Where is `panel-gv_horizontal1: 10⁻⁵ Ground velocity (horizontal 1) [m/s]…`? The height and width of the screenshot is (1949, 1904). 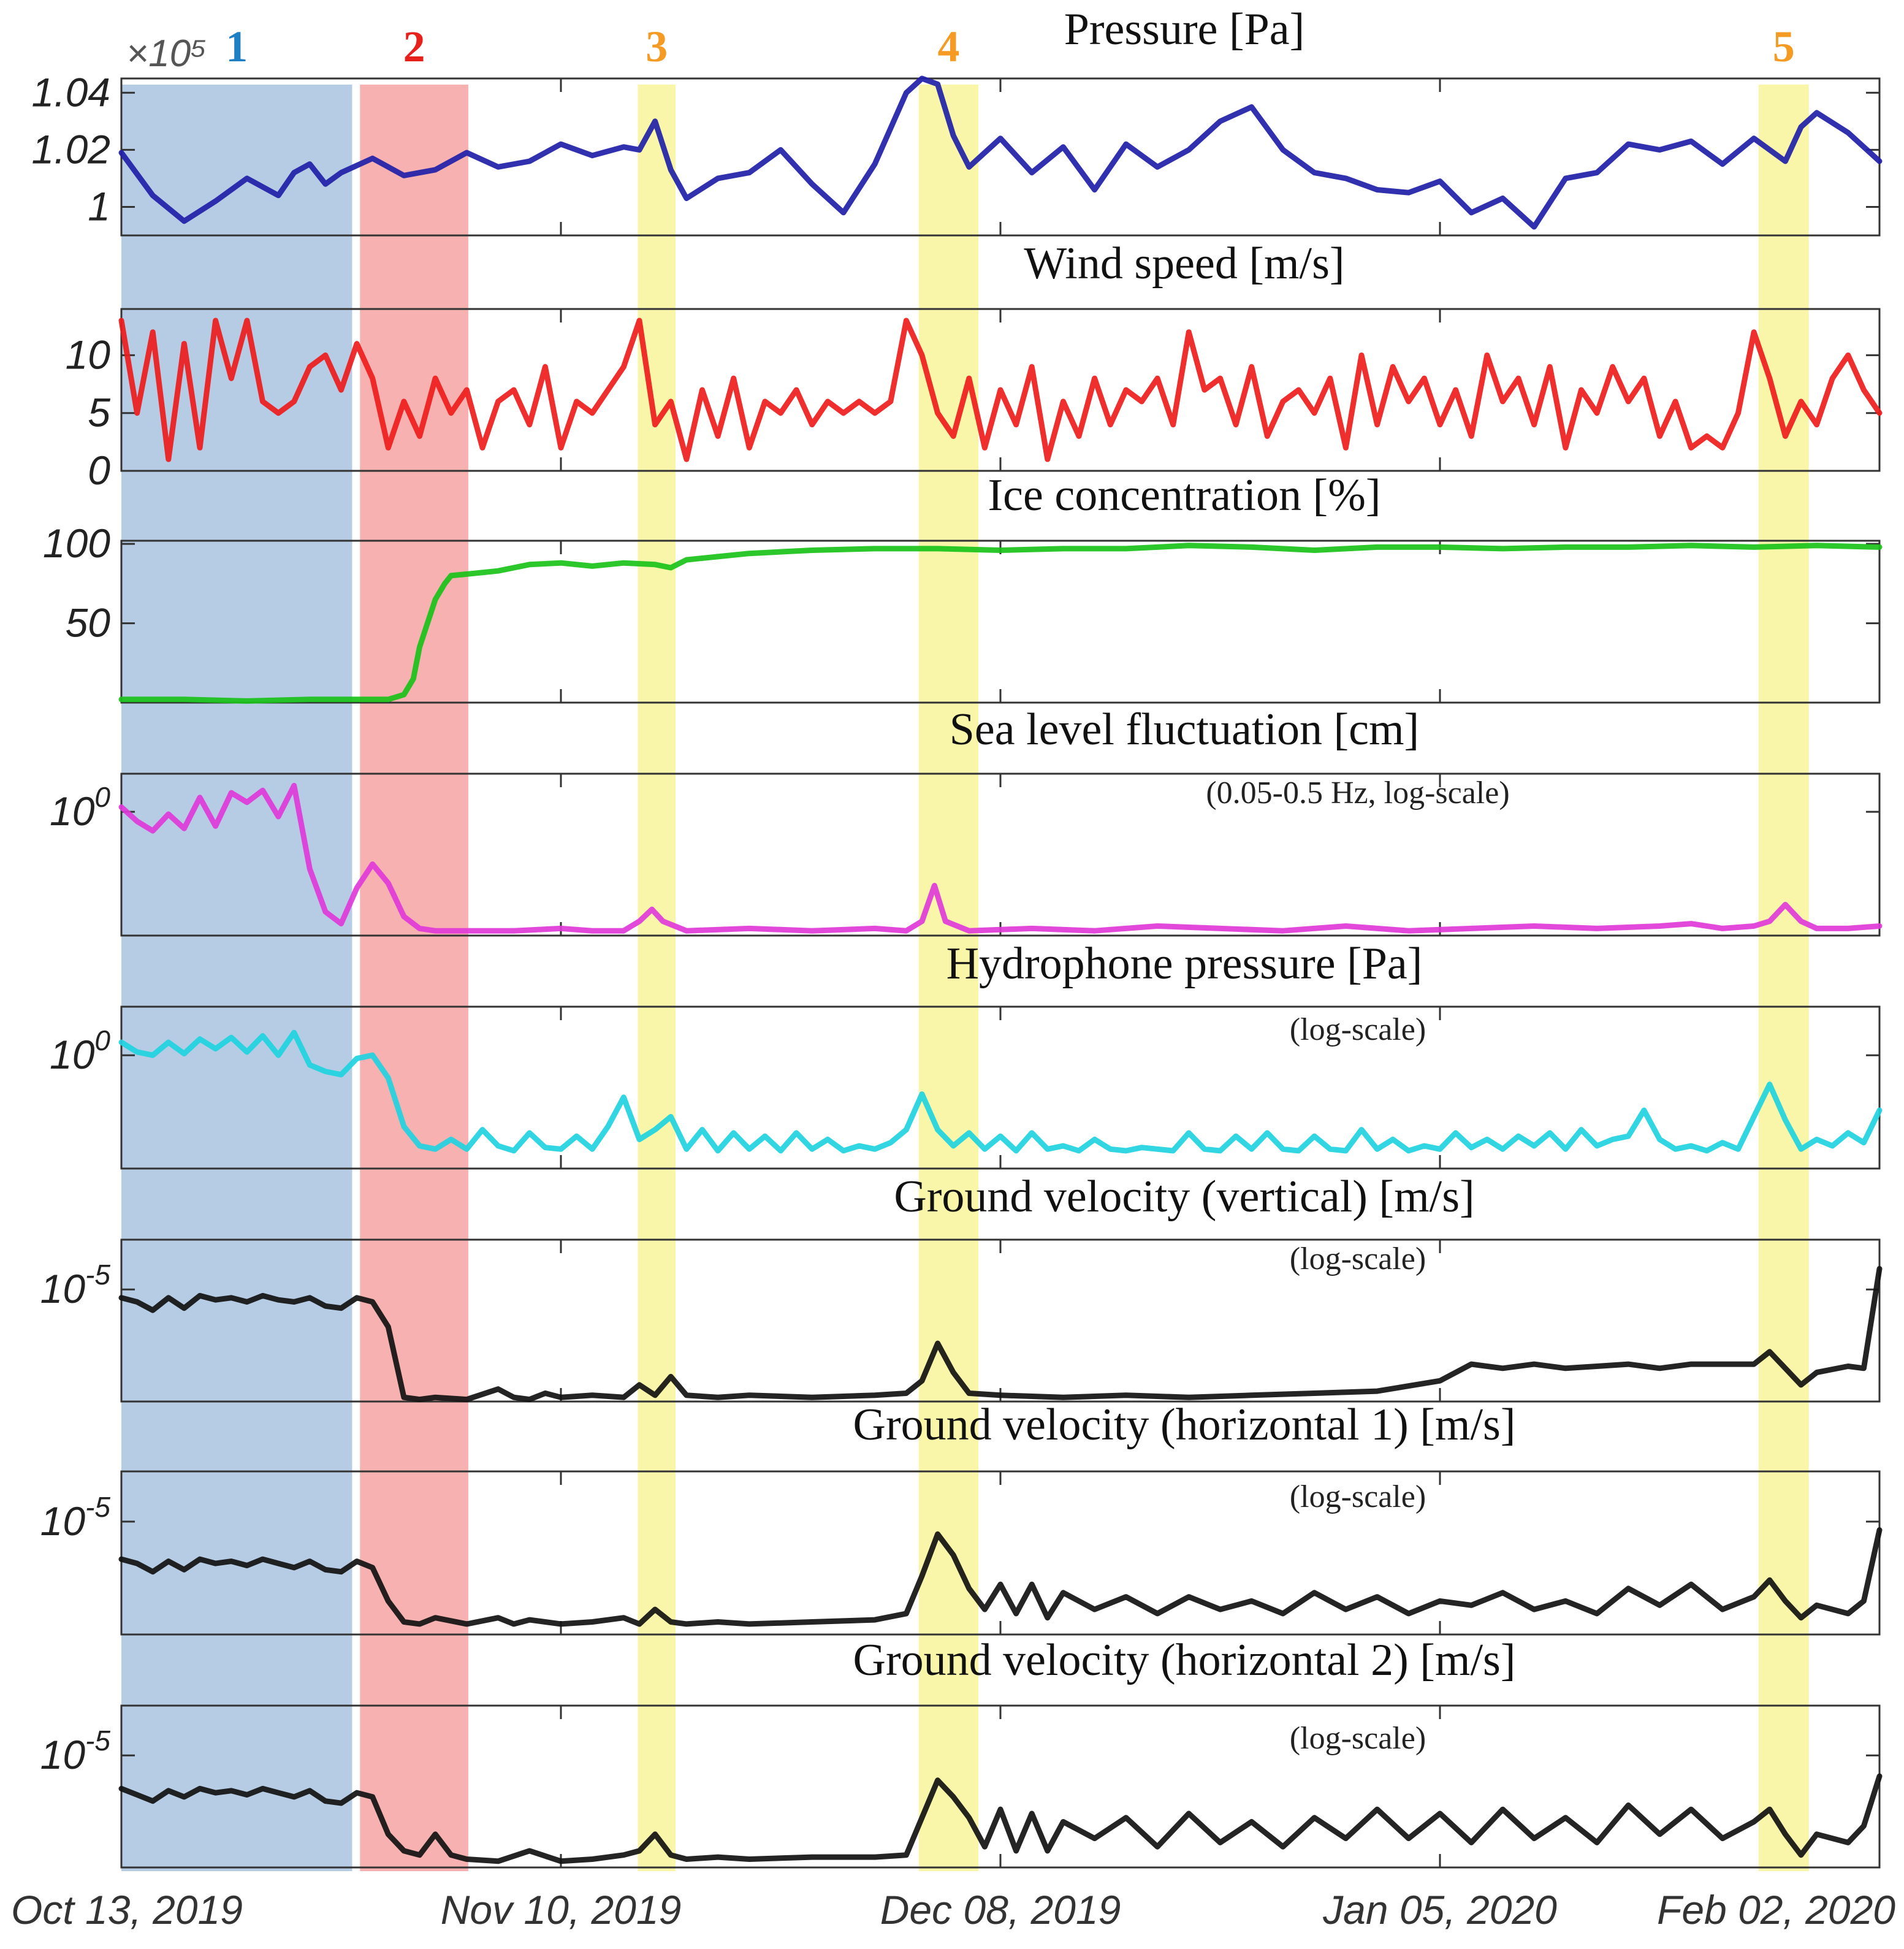 panel-gv_horizontal1: 10⁻⁵ Ground velocity (horizontal 1) [m/s]… is located at coordinates (961, 1518).